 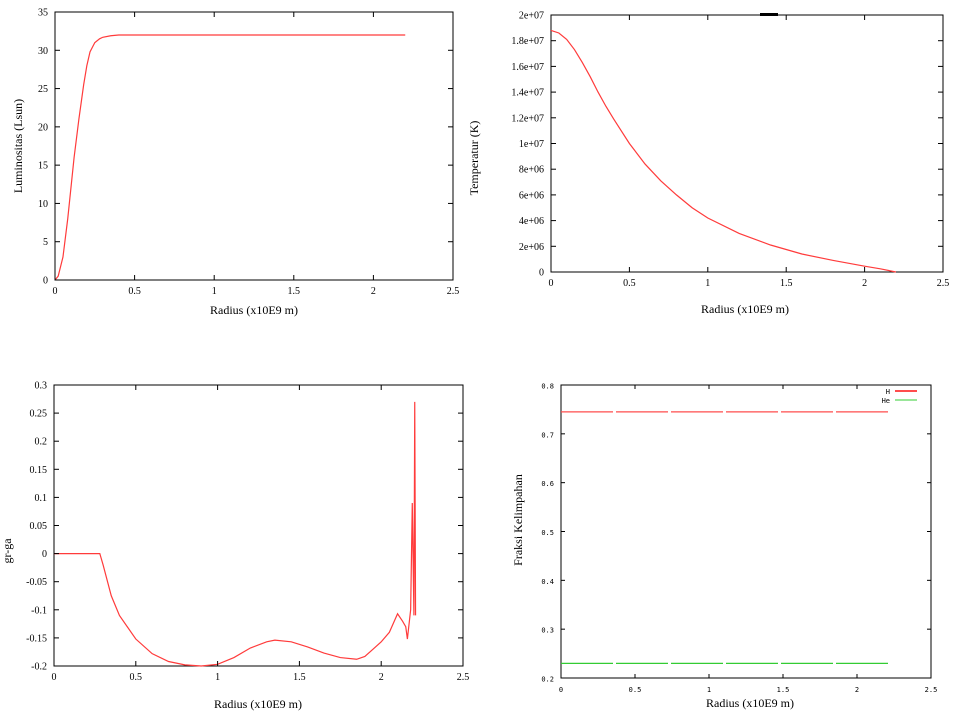 I want to click on y-tick-label: 0.8, so click(x=547, y=387).